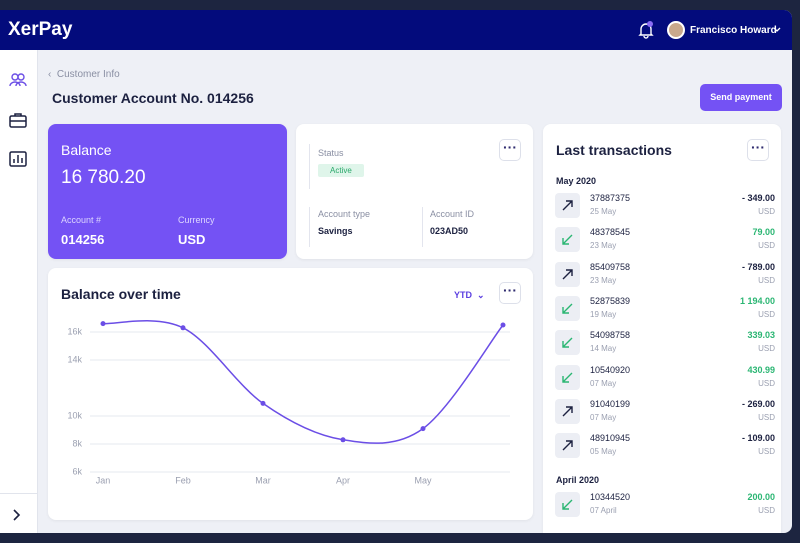 The height and width of the screenshot is (543, 800). What do you see at coordinates (423, 480) in the screenshot?
I see `x-tick-label: May` at bounding box center [423, 480].